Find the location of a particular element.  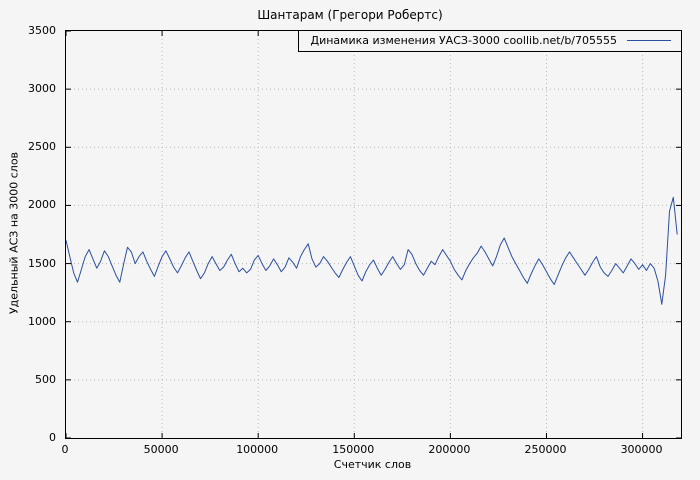

y-tick-label: 0 is located at coordinates (52, 437).